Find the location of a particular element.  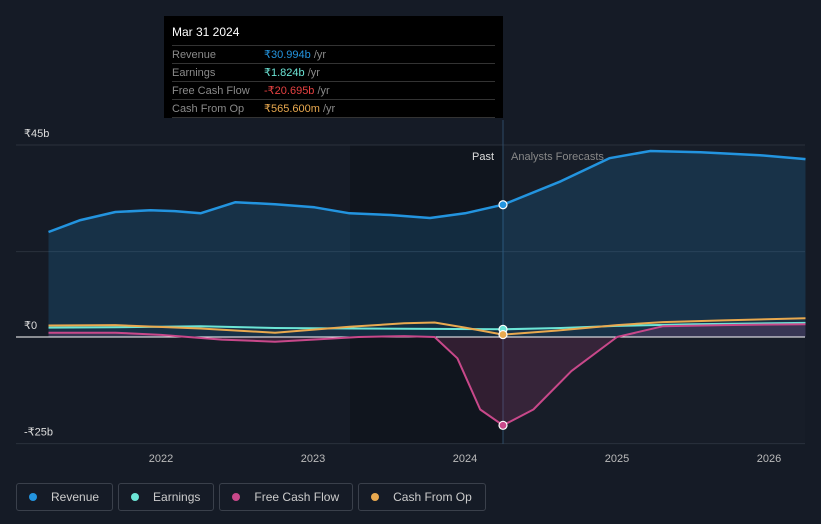

legend-label: Revenue is located at coordinates (75, 497).